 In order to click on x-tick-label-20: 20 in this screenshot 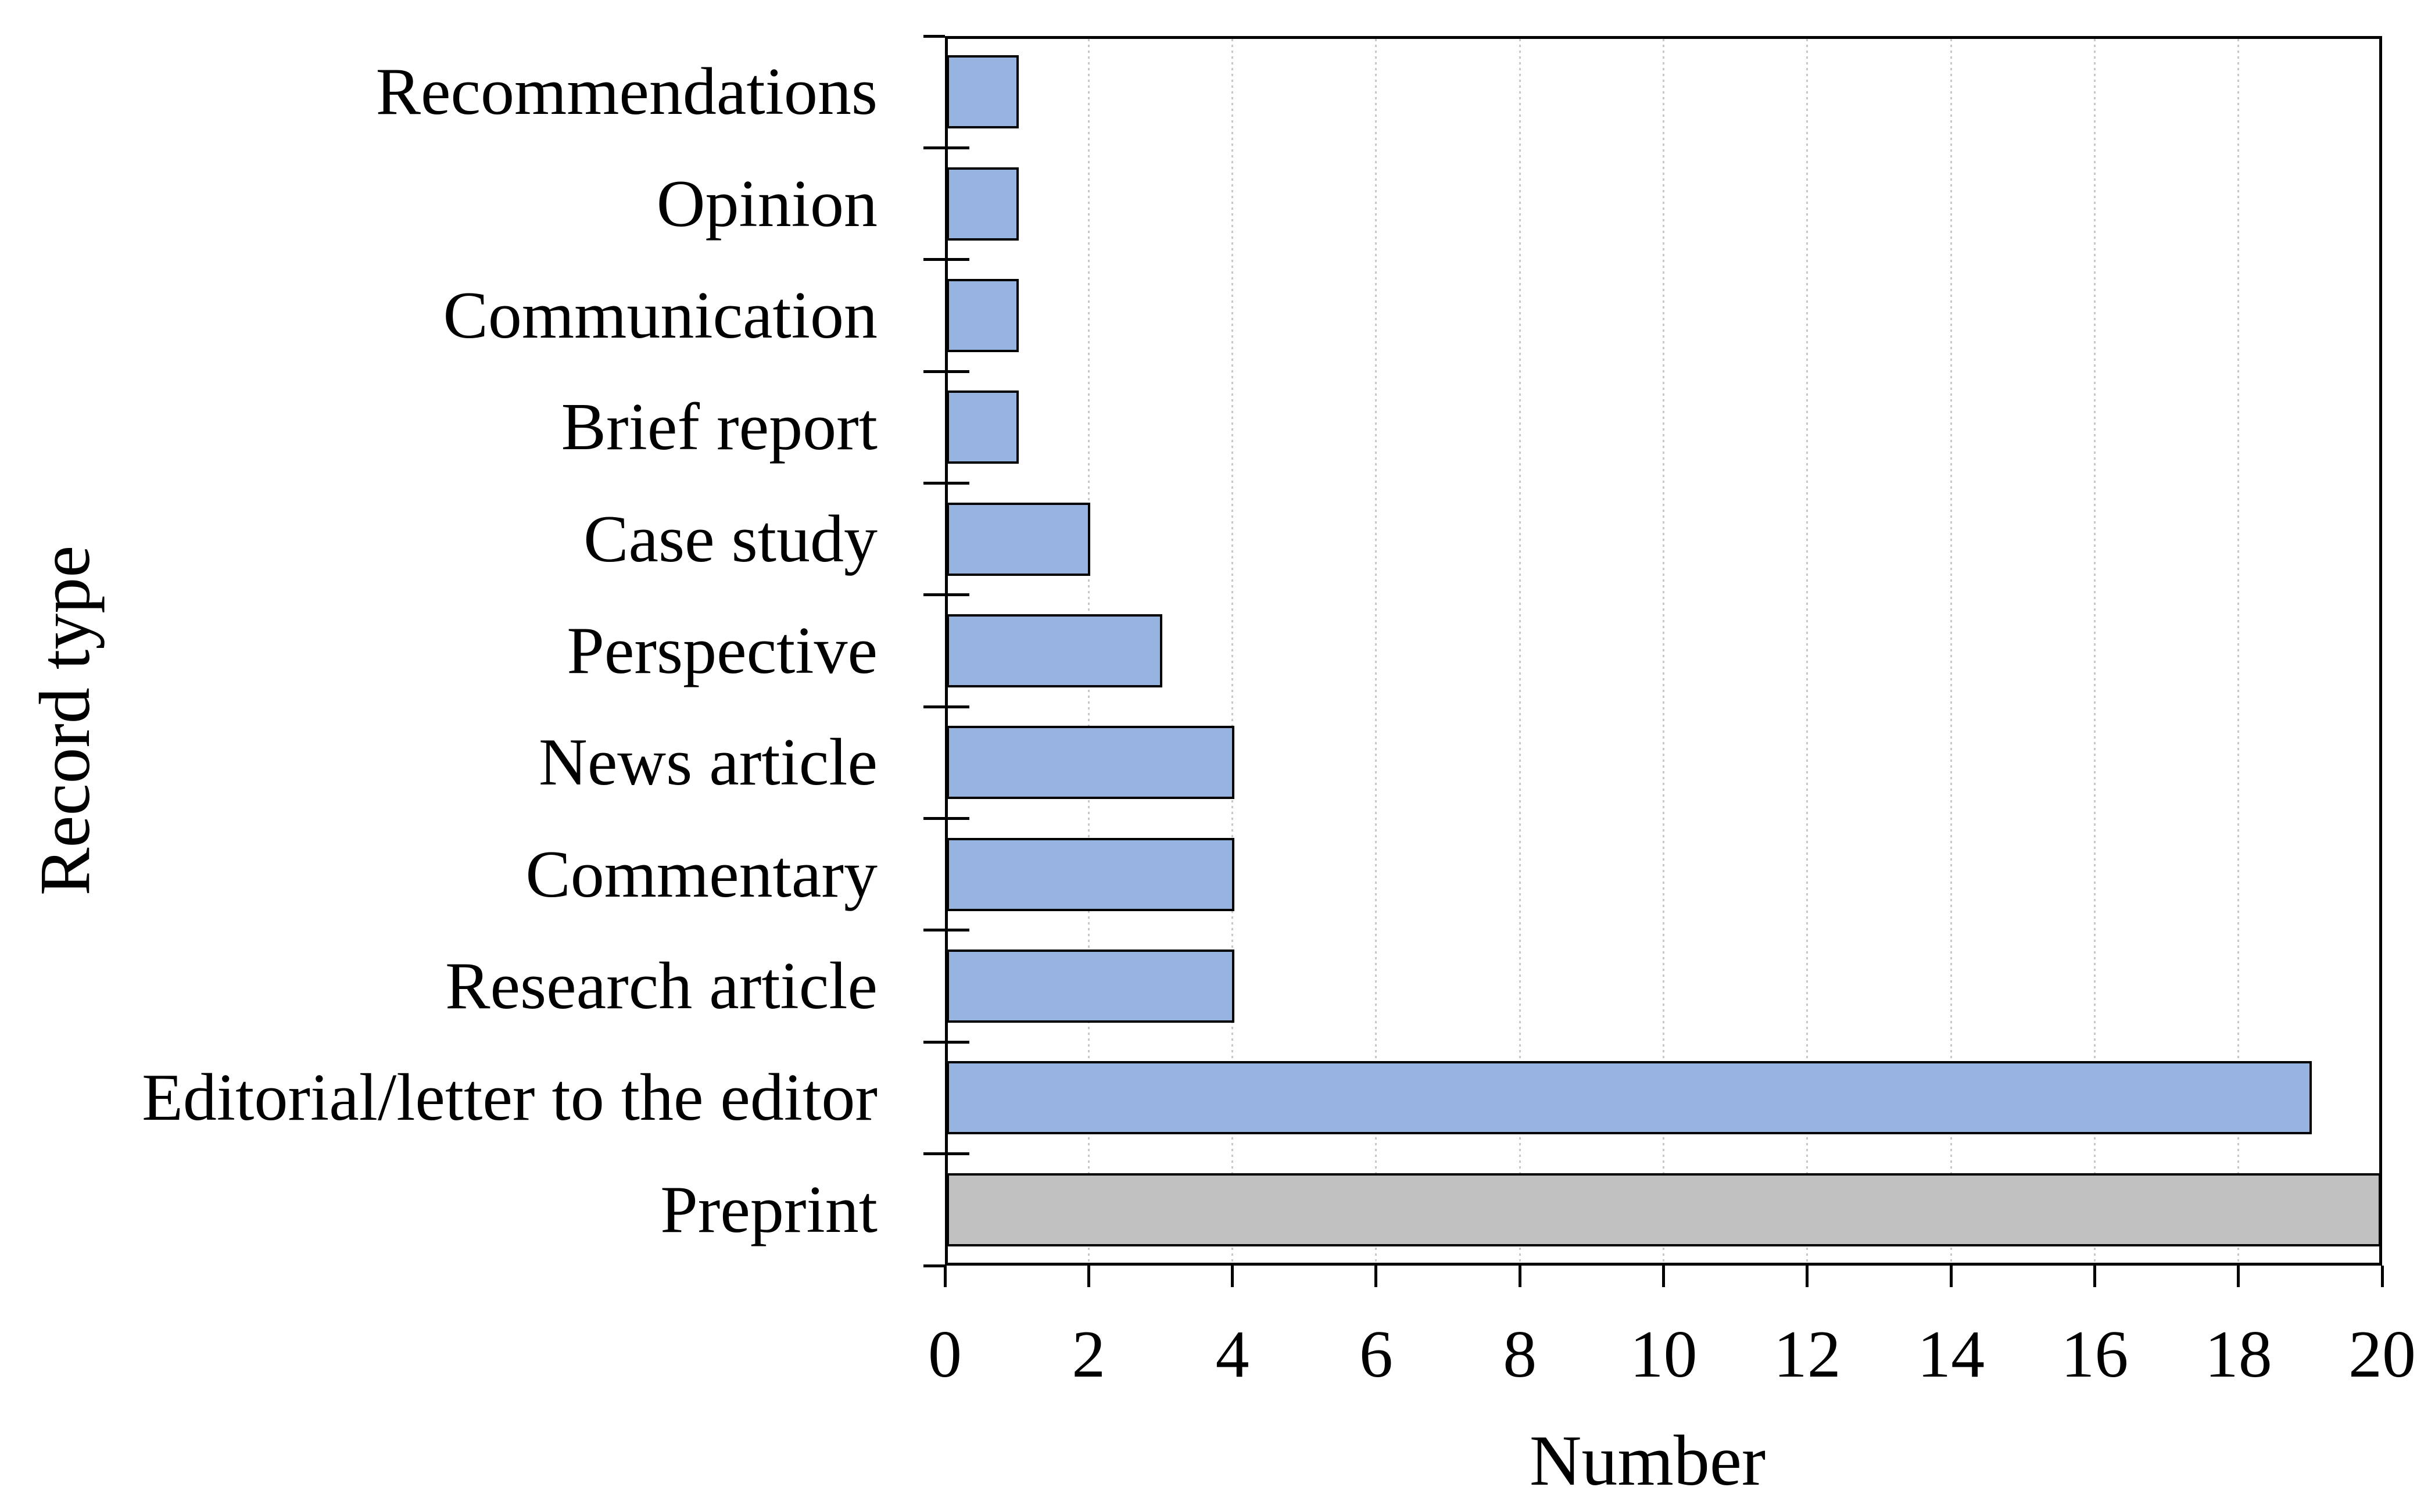, I will do `click(2382, 1354)`.